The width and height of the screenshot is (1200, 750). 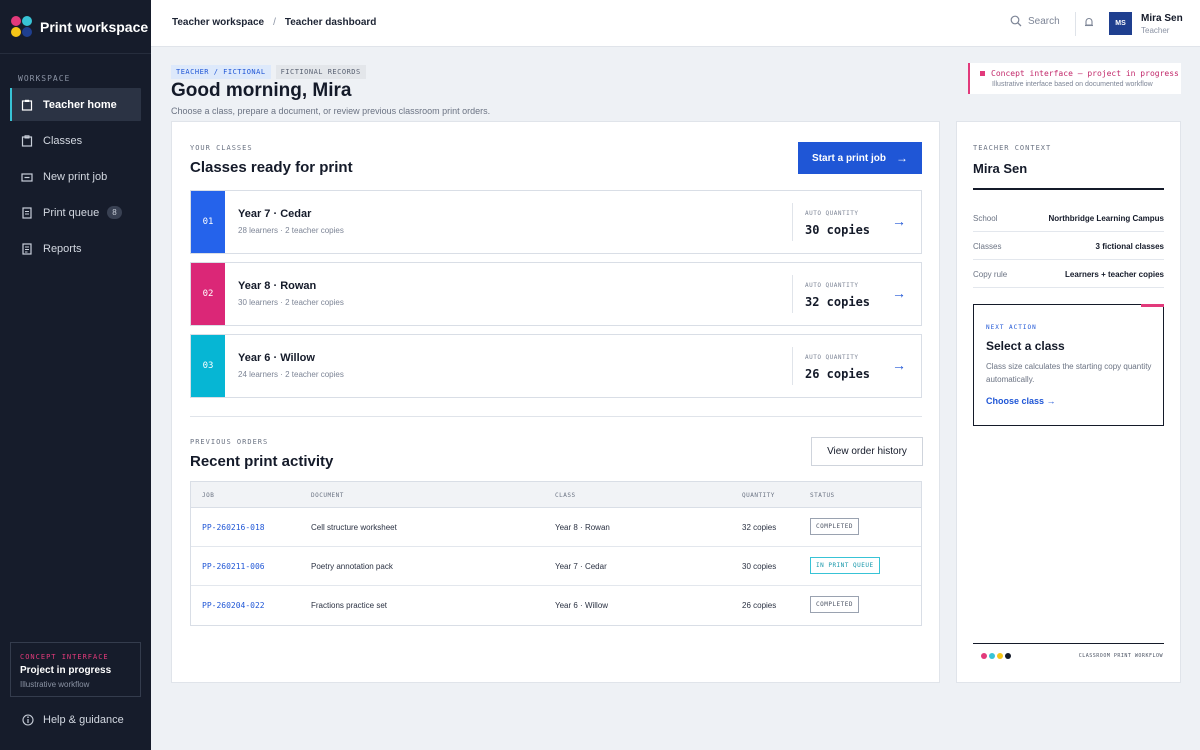 I want to click on help-link: Help & guidance, so click(x=73, y=720).